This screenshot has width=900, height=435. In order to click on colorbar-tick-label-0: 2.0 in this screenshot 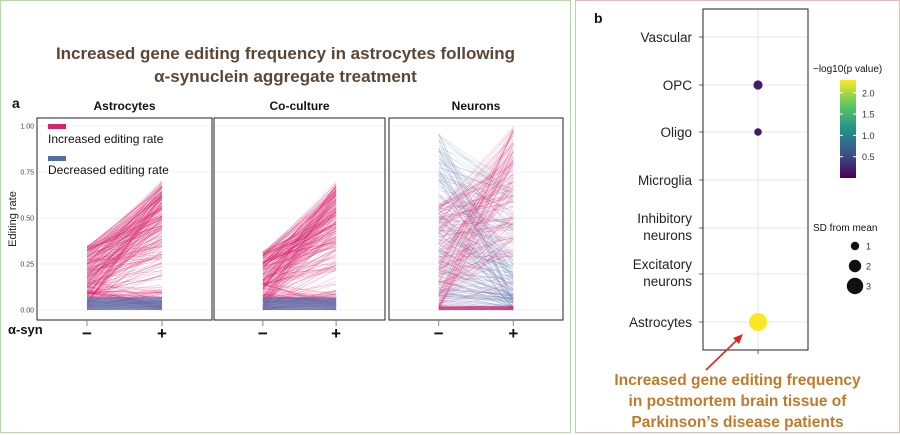, I will do `click(868, 93)`.